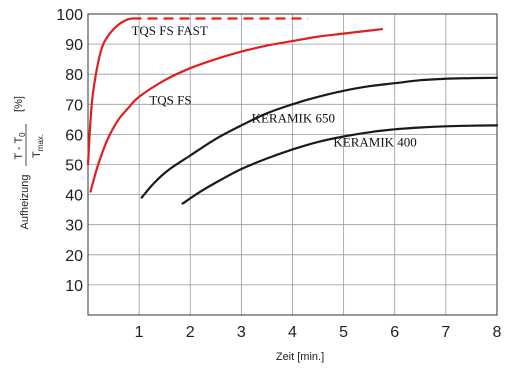 The image size is (506, 372). What do you see at coordinates (38, 146) in the screenshot?
I see `y-axis-label-denominator: Tmax.` at bounding box center [38, 146].